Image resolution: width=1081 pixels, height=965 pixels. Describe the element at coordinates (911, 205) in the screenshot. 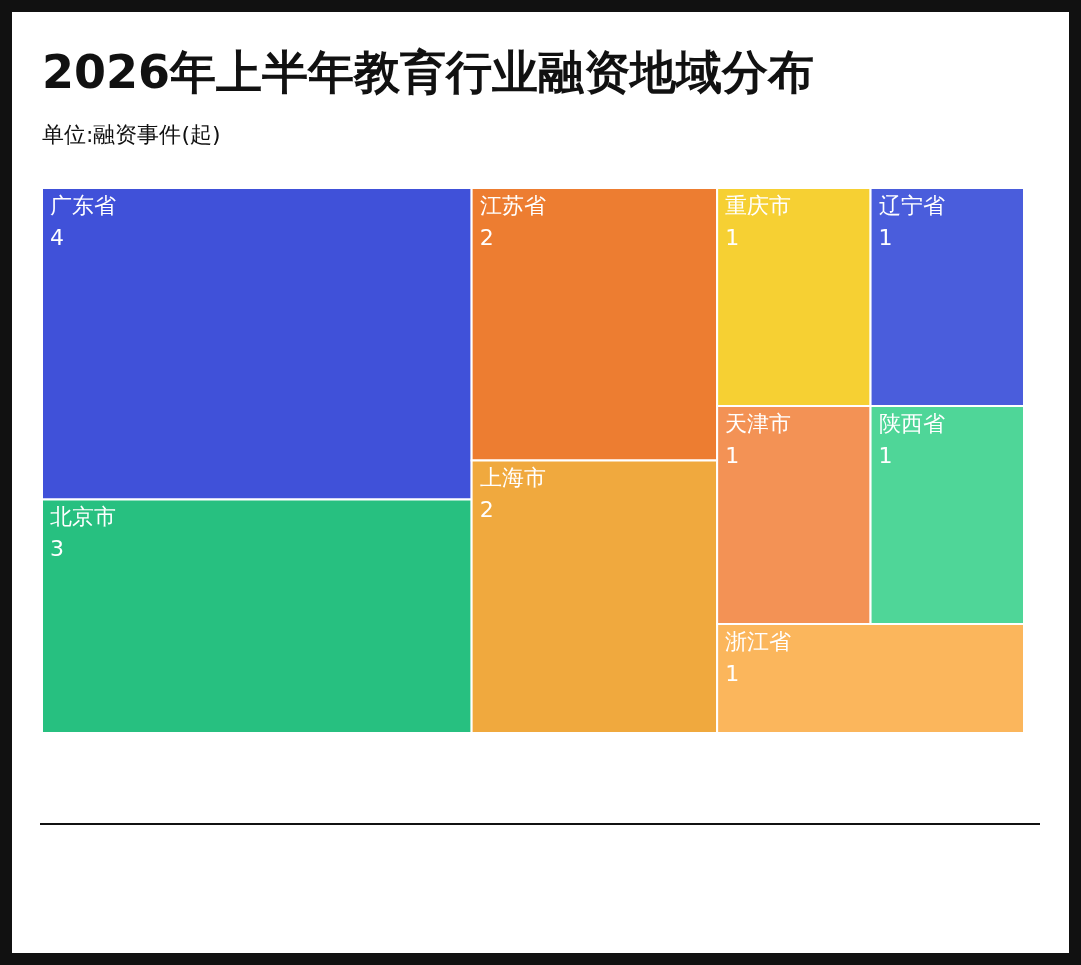

I see `category-label: 辽宁省` at that location.